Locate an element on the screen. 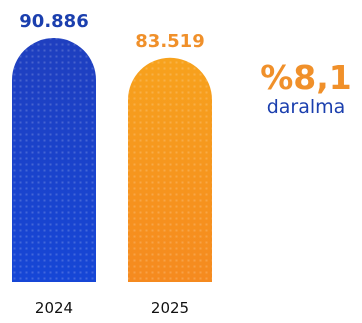 This screenshot has height=323, width=362. change-percentage: %8,1 is located at coordinates (306, 77).